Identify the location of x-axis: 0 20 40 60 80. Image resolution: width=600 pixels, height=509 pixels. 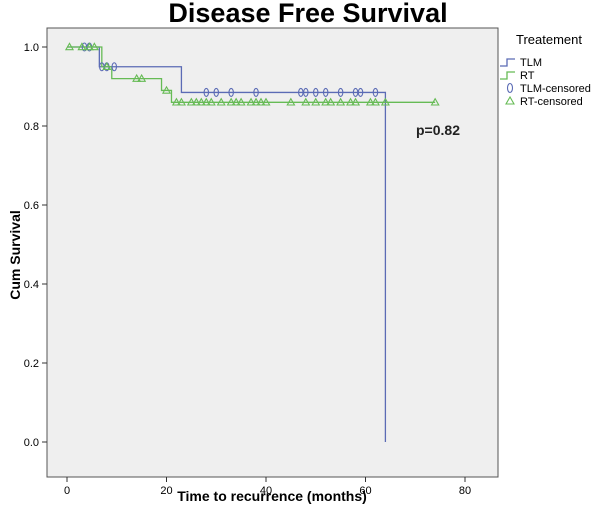
(267, 487).